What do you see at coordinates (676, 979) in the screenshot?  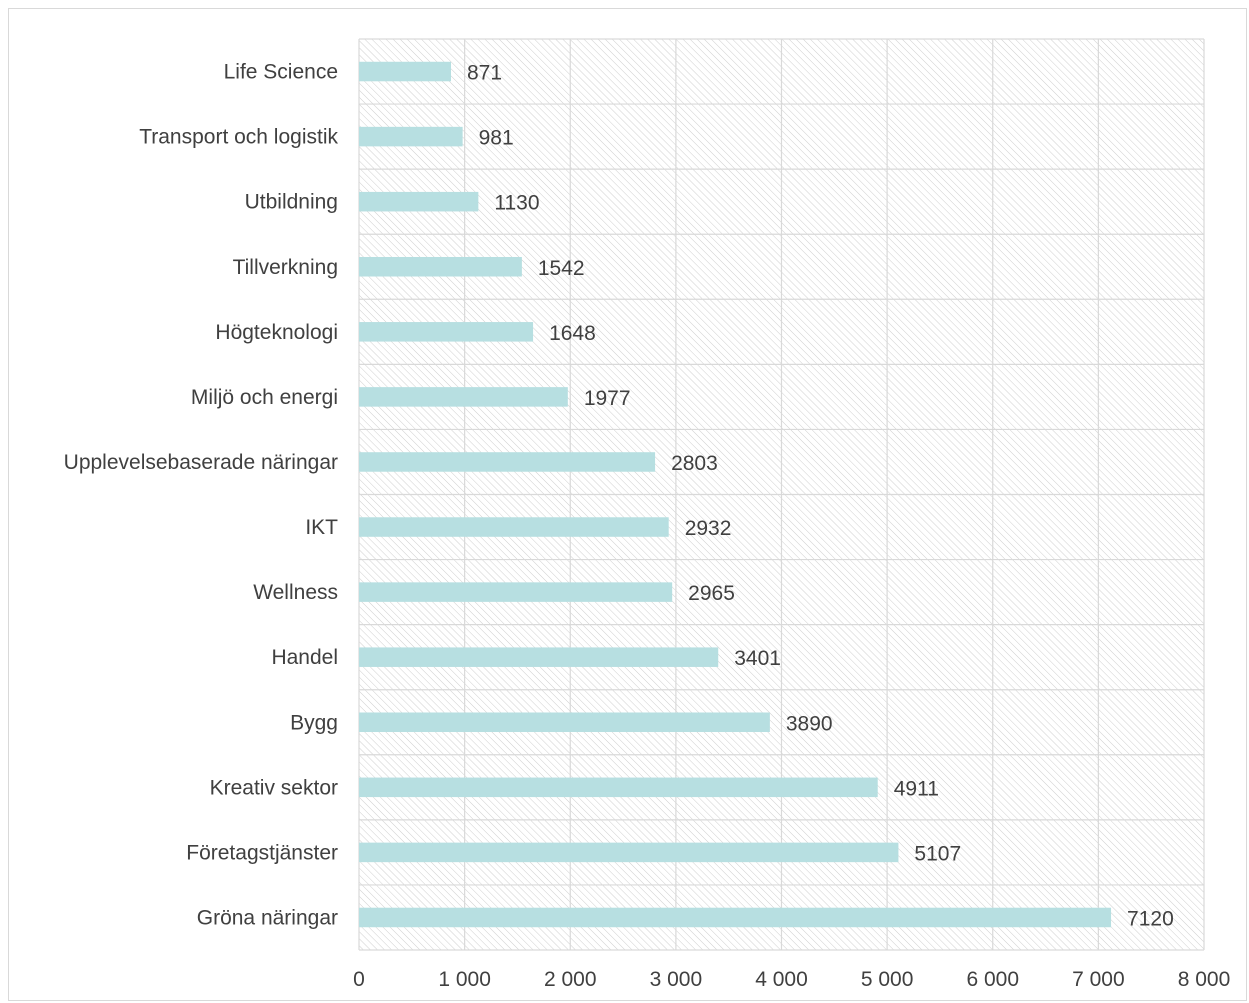 I see `x-tick-label: 3 000` at bounding box center [676, 979].